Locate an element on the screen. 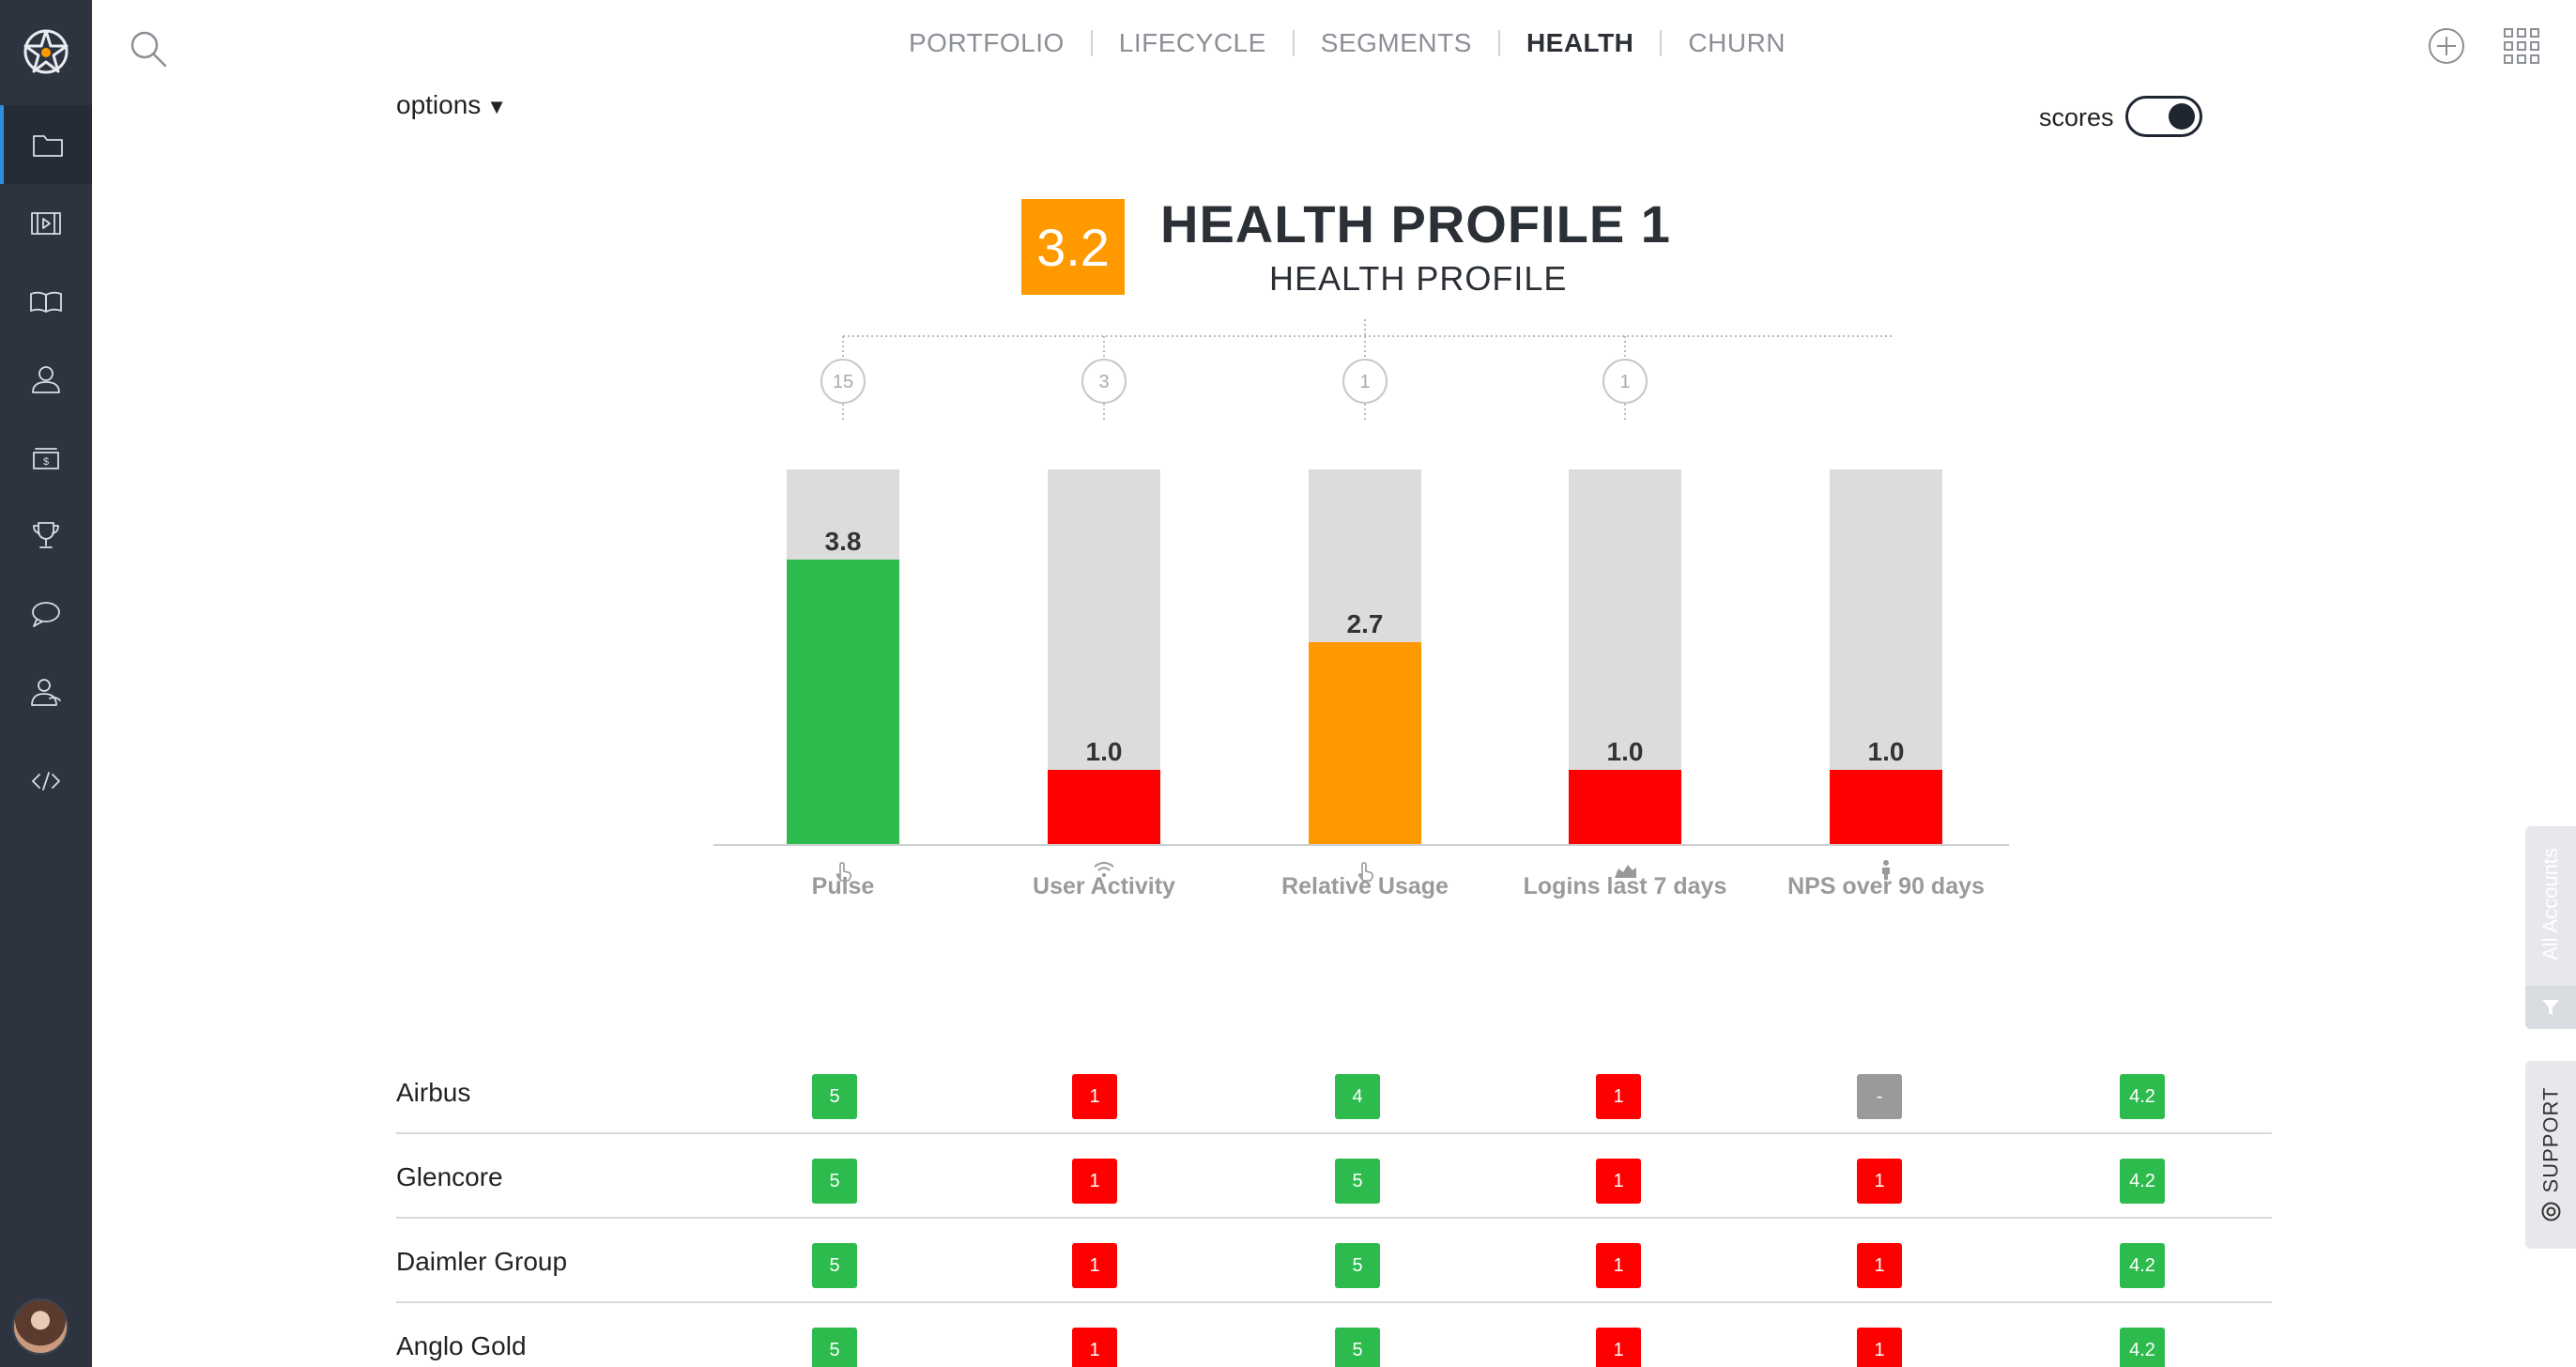 This screenshot has height=1367, width=2576. bar-value-label: 1.0 is located at coordinates (1887, 751).